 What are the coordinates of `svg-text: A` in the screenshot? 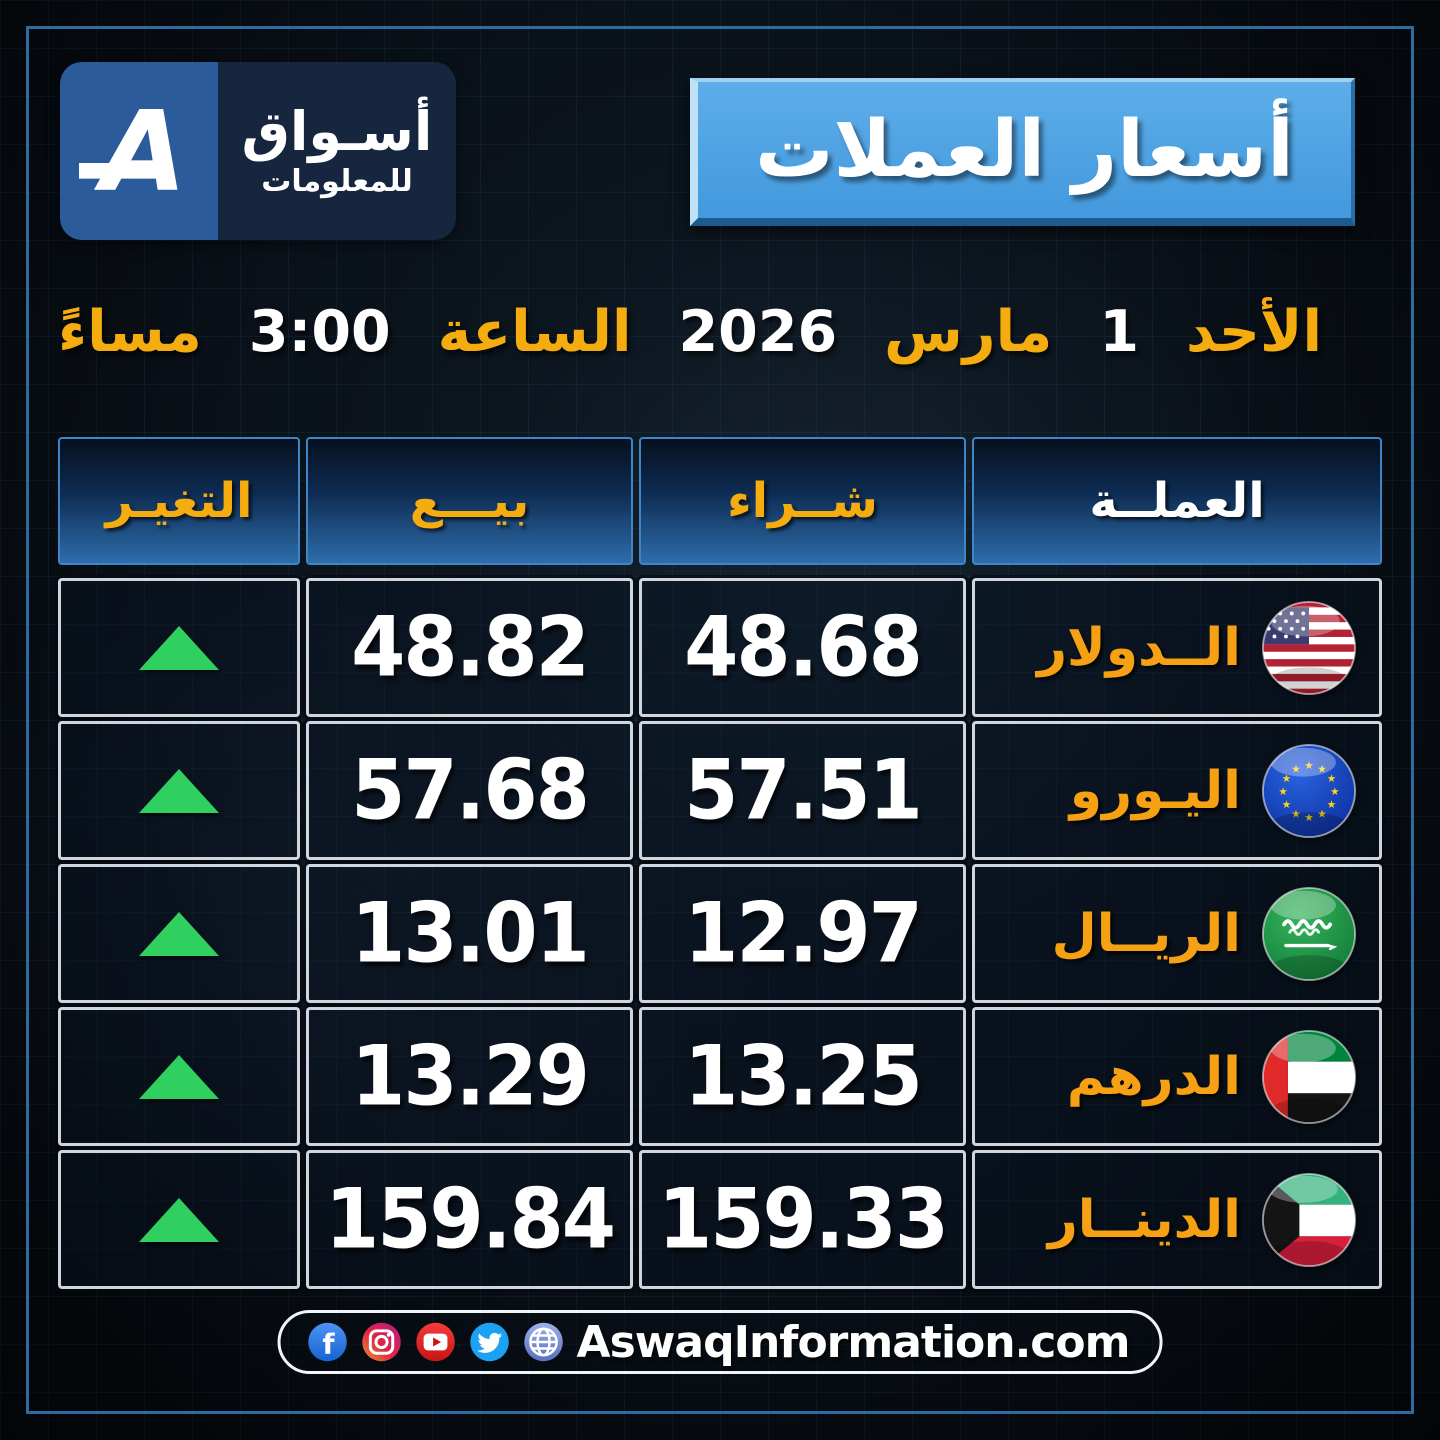 It's located at (139, 151).